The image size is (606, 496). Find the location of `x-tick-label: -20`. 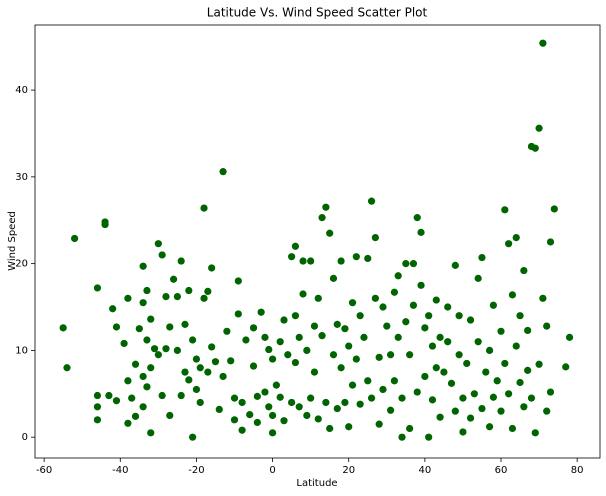

x-tick-label: -20 is located at coordinates (196, 470).